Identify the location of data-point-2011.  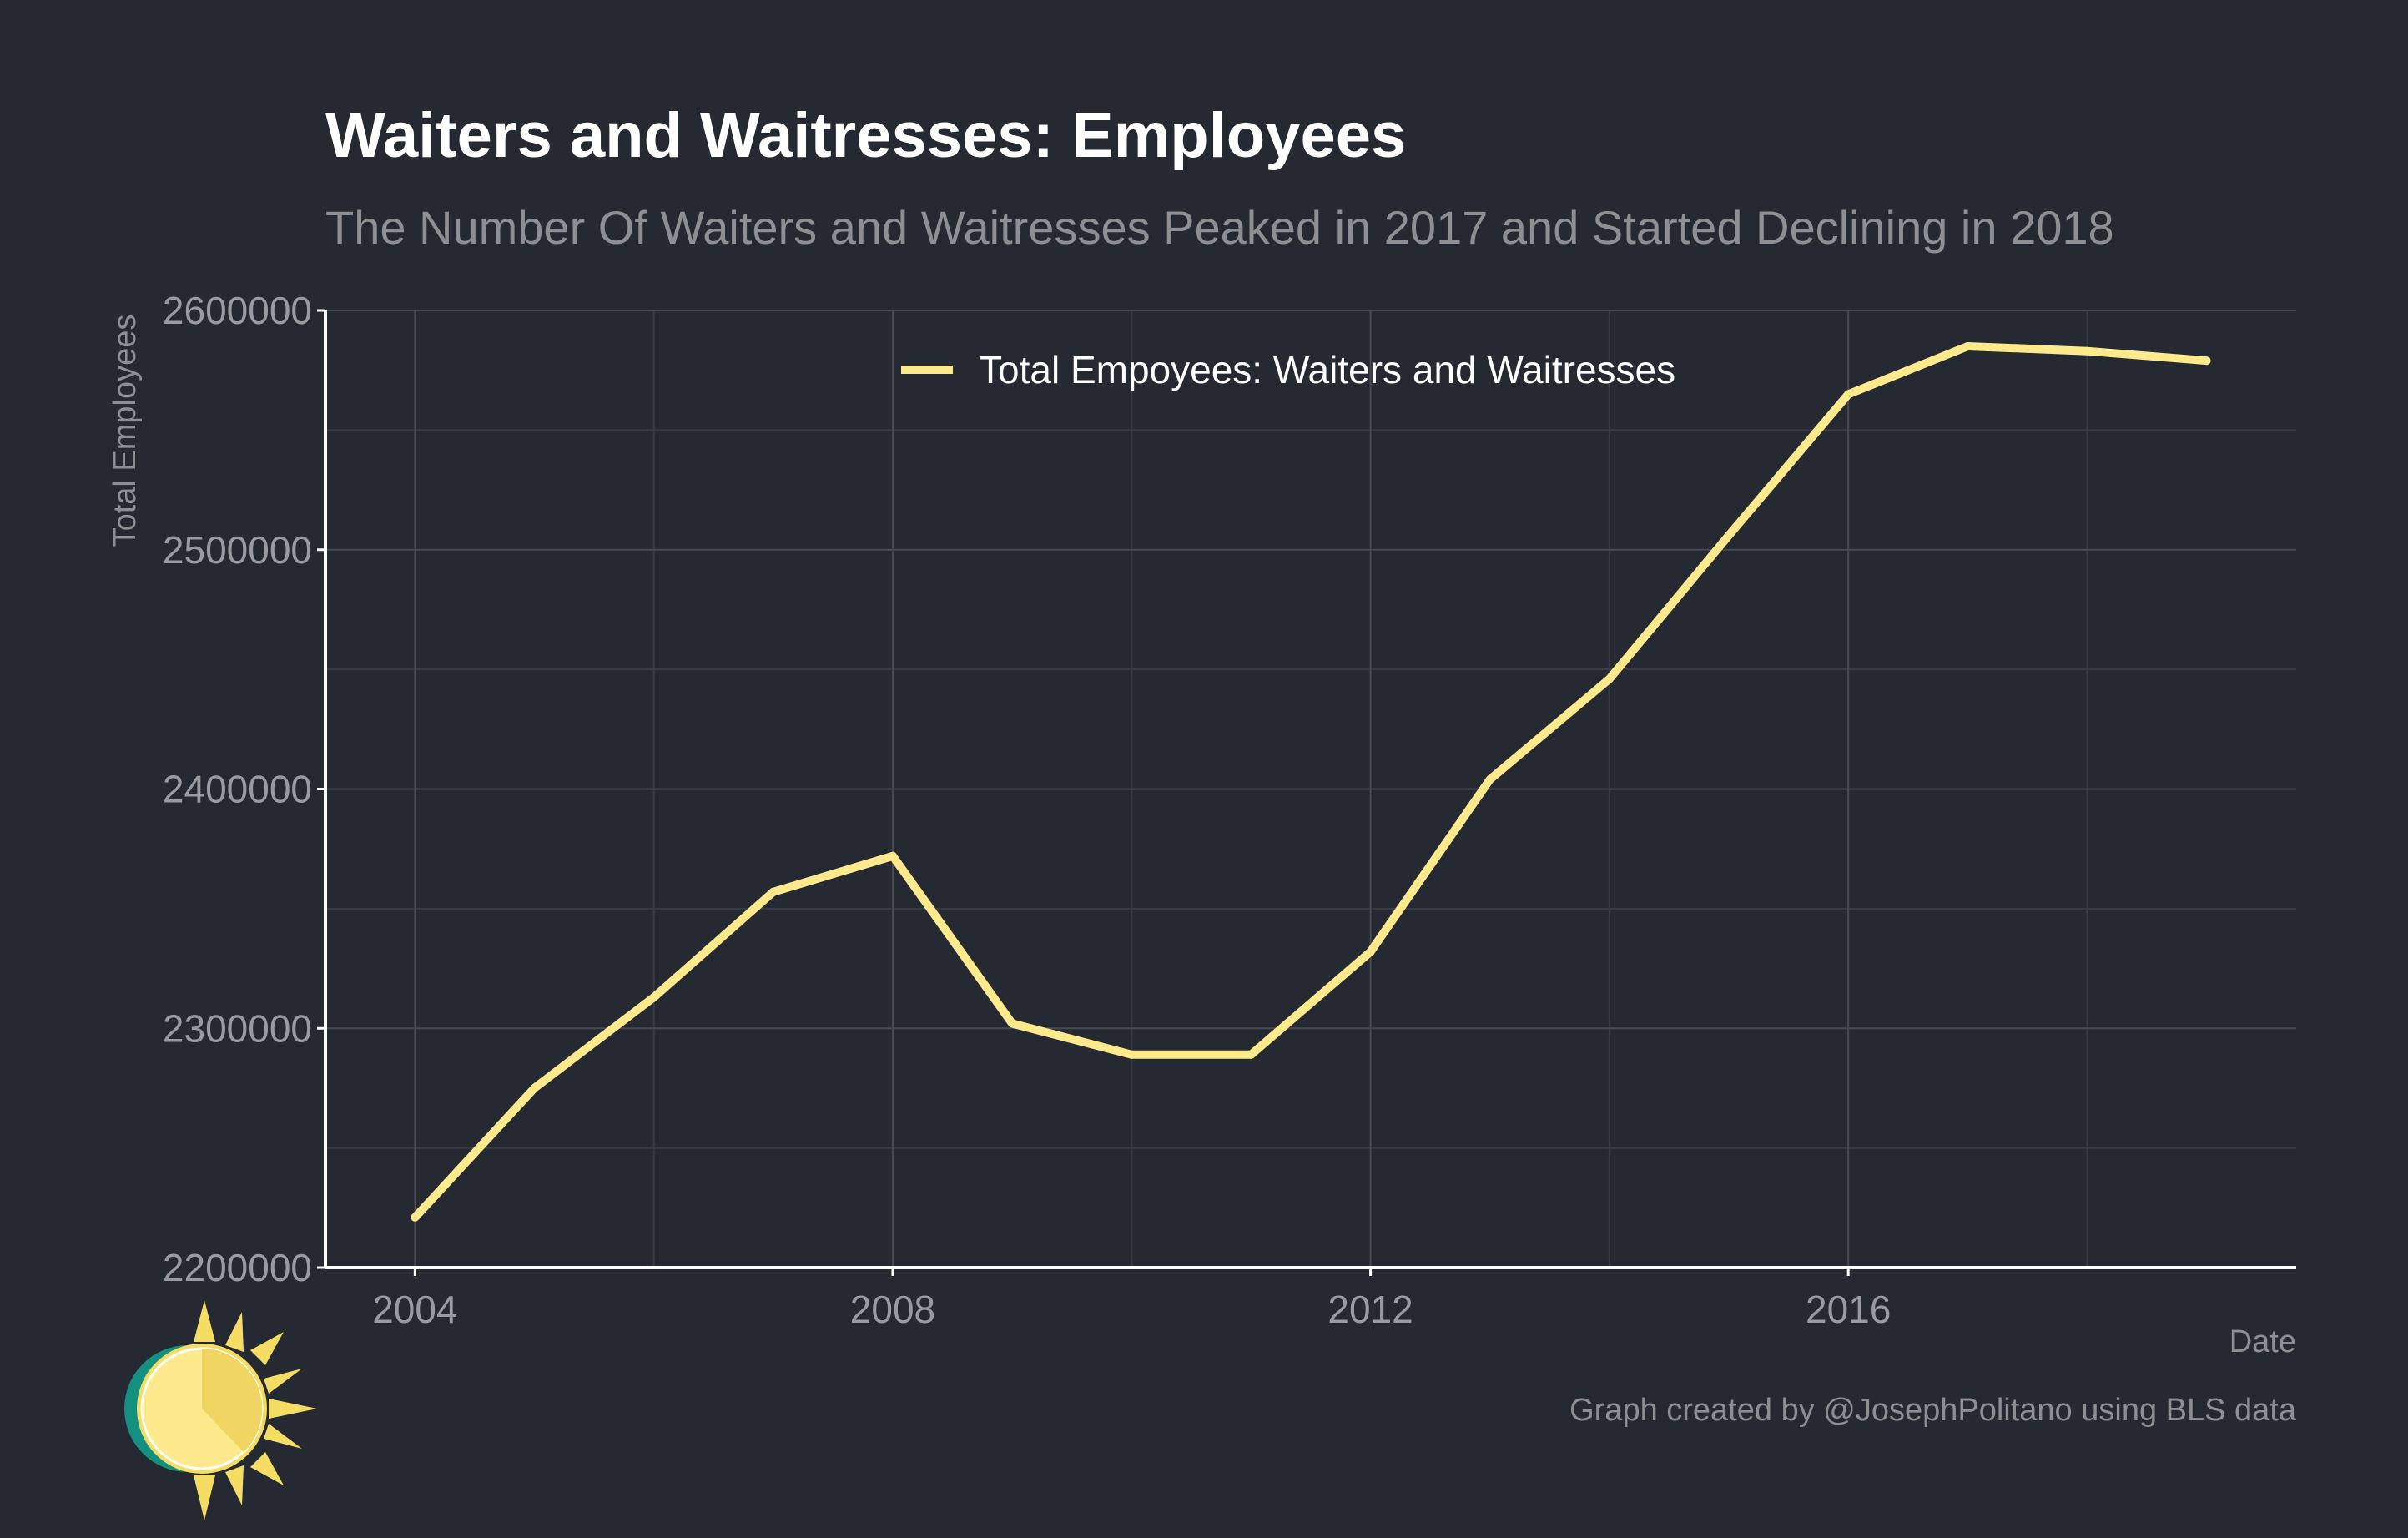
(1251, 1054).